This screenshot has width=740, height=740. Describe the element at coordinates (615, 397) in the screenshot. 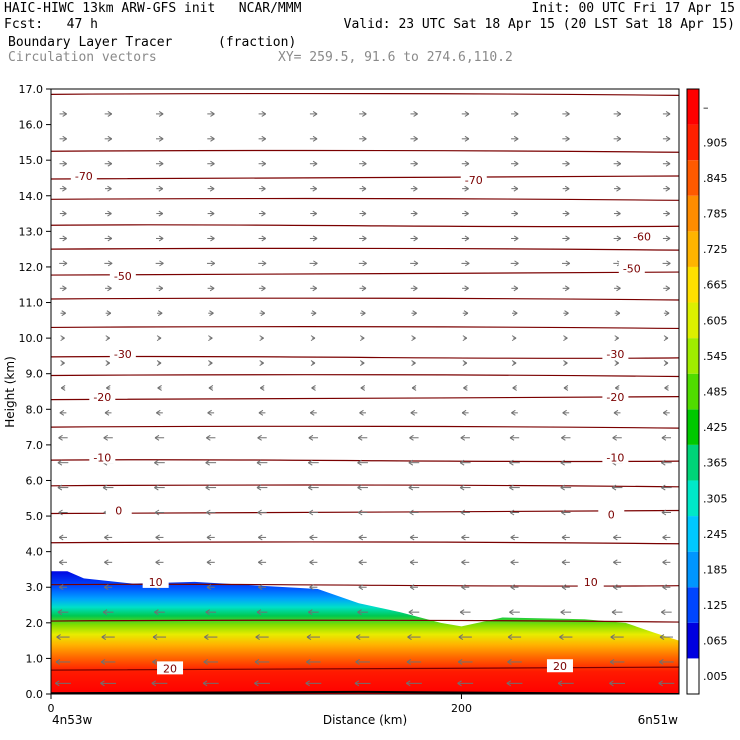

I see `isotherm-label: -20` at that location.